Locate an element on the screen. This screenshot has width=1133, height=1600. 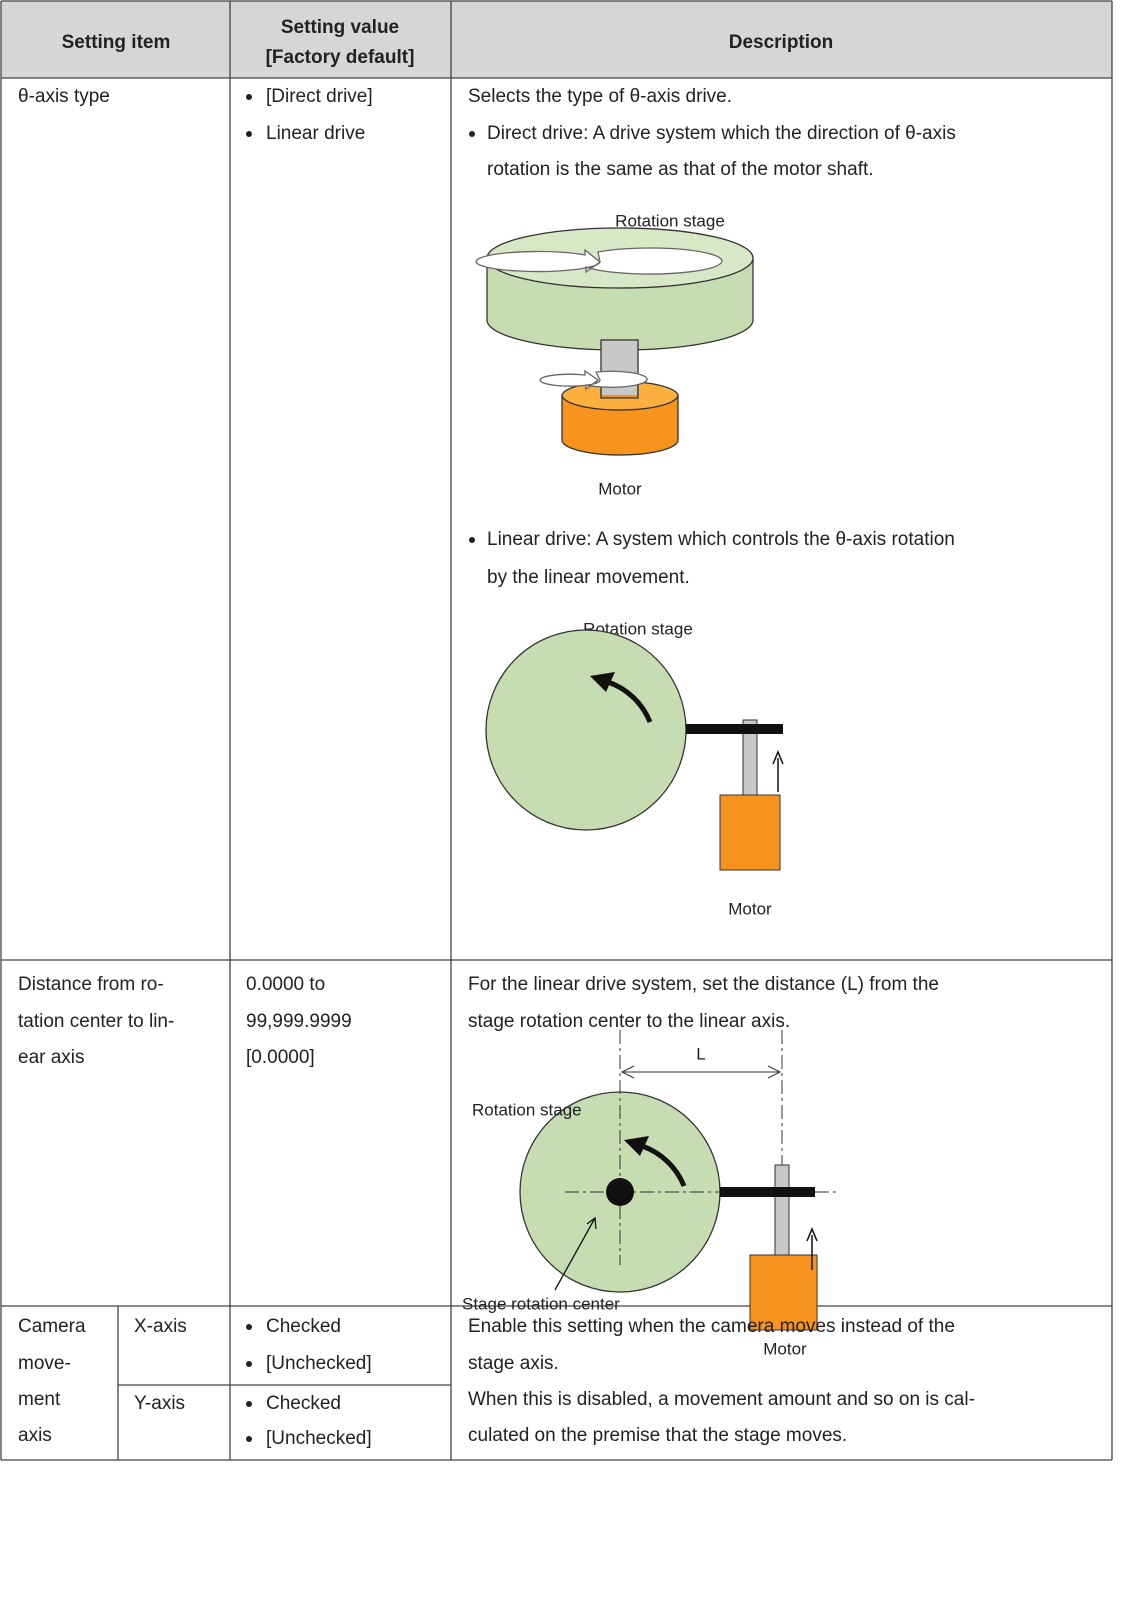
item: tation center to lin- is located at coordinates (96, 1021).